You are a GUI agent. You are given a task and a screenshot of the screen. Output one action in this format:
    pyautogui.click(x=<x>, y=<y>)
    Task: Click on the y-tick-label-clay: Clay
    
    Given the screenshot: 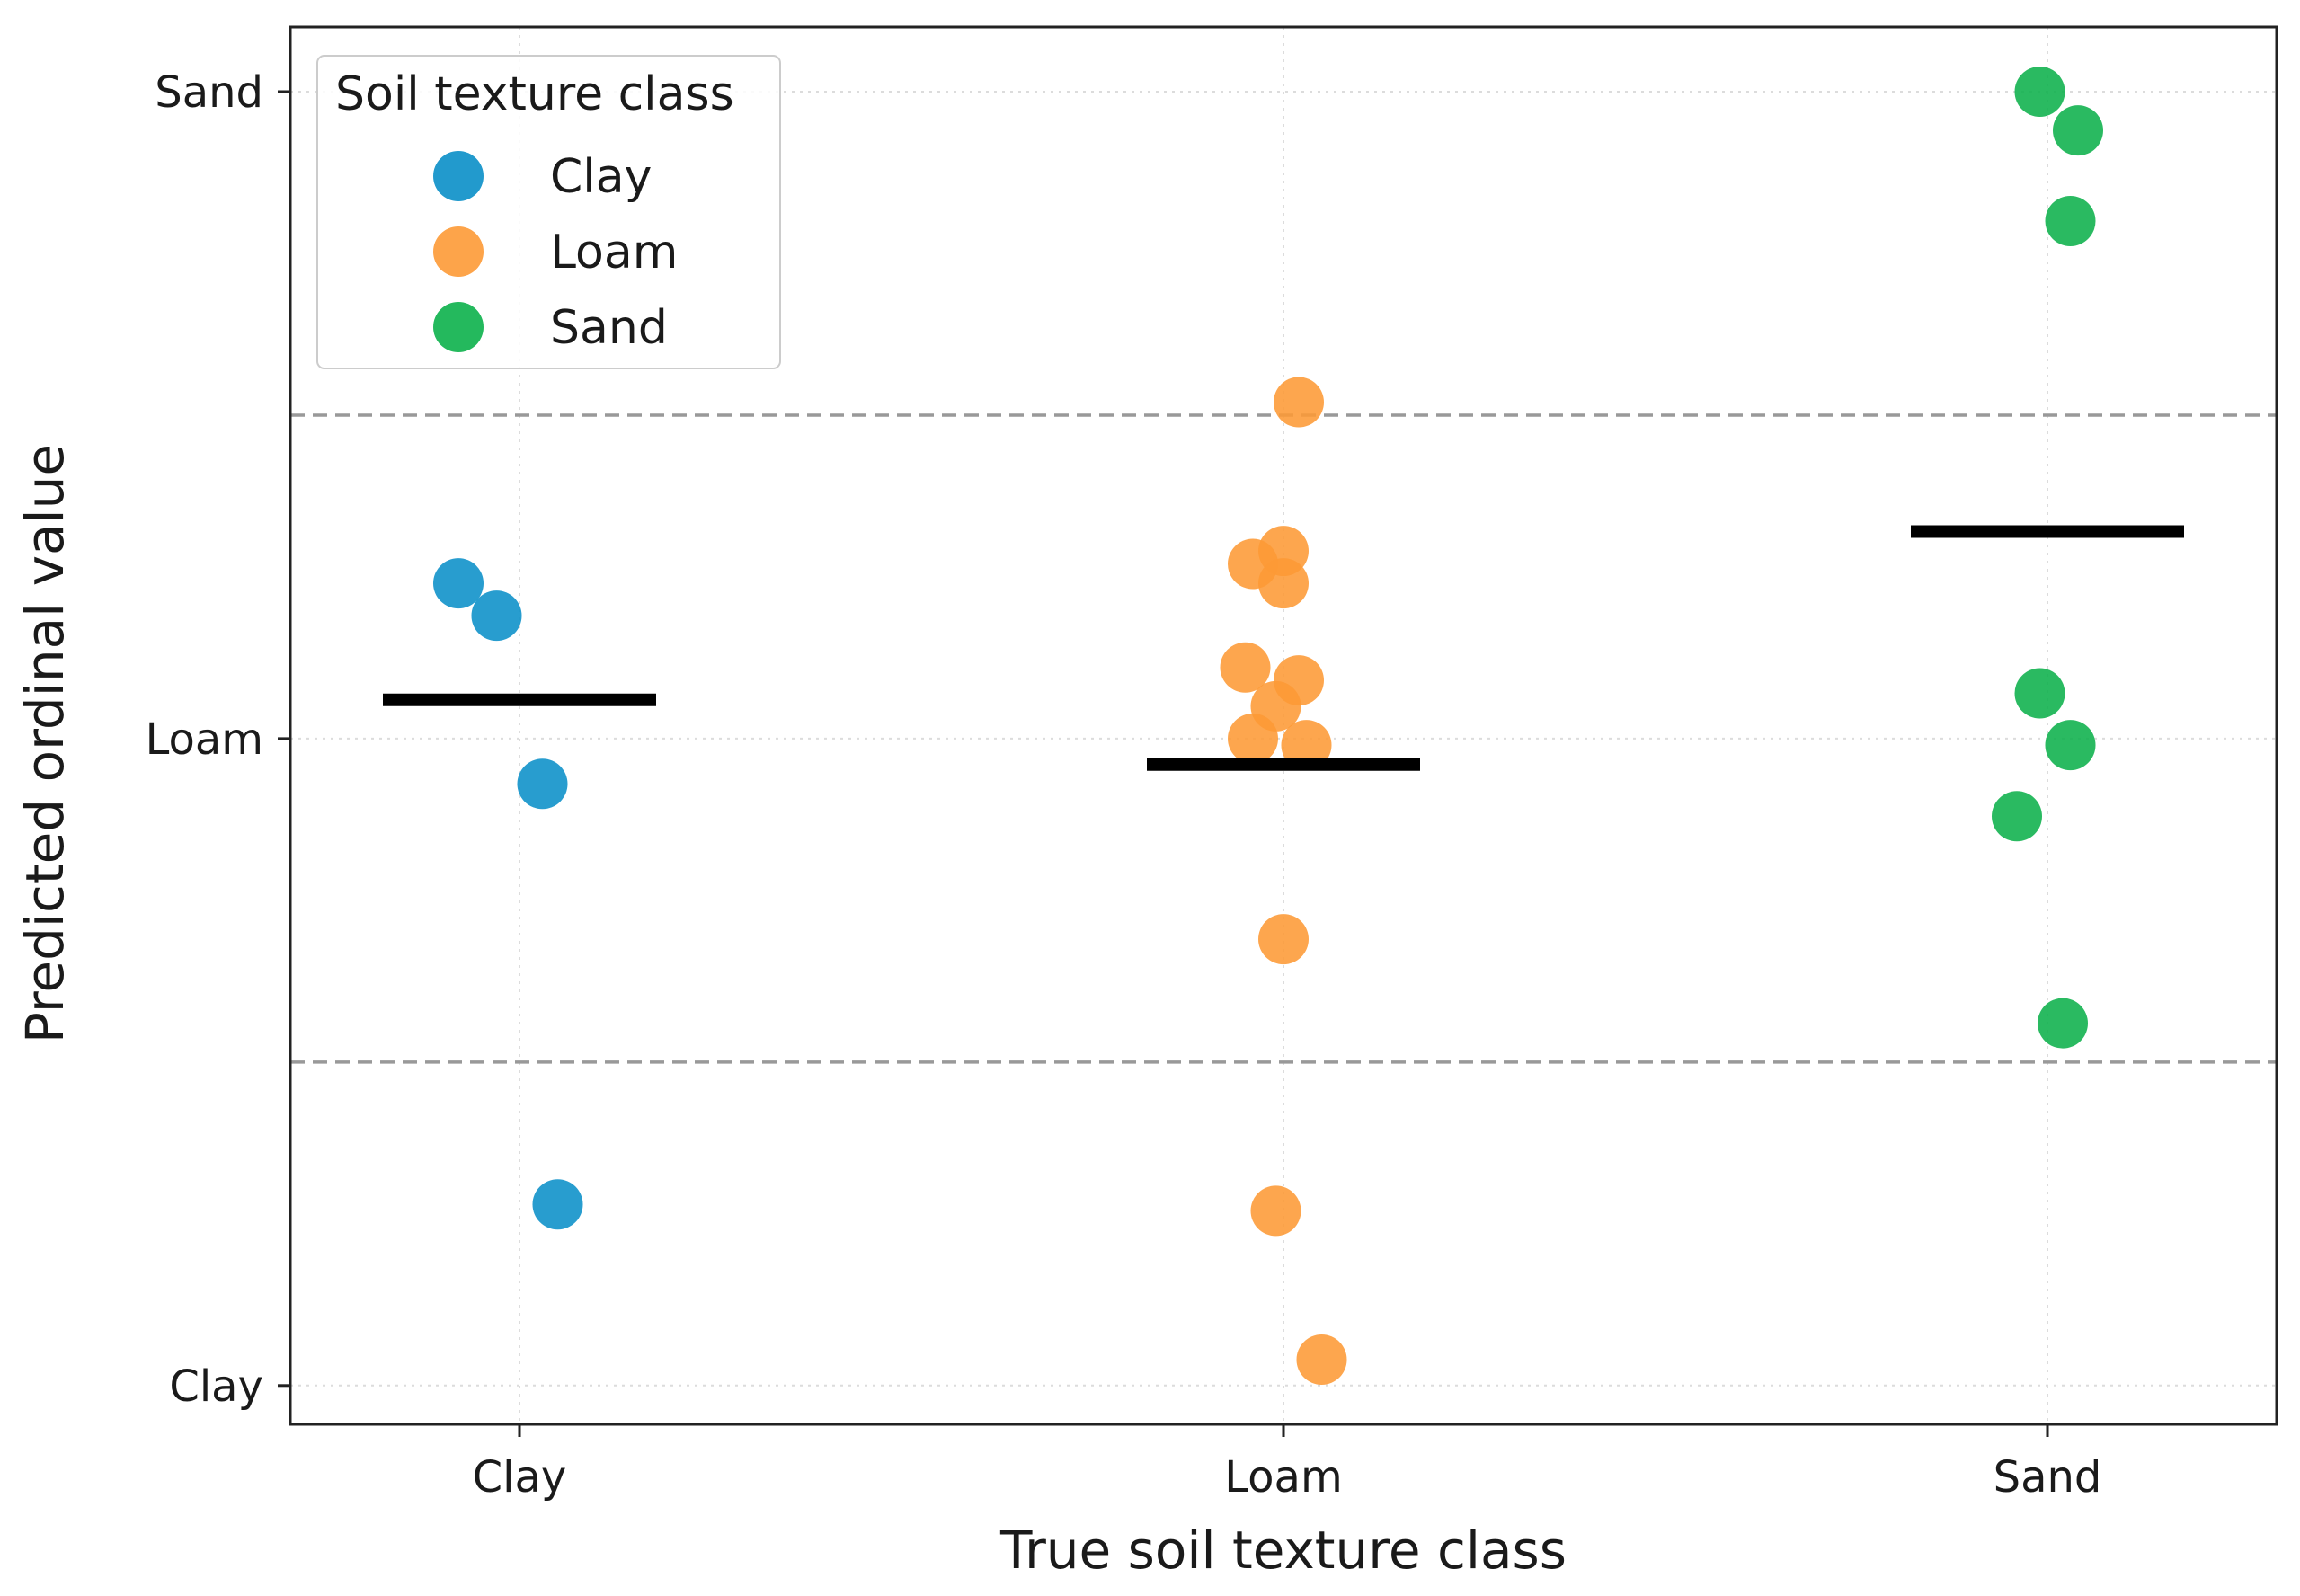 What is the action you would take?
    pyautogui.click(x=216, y=1386)
    